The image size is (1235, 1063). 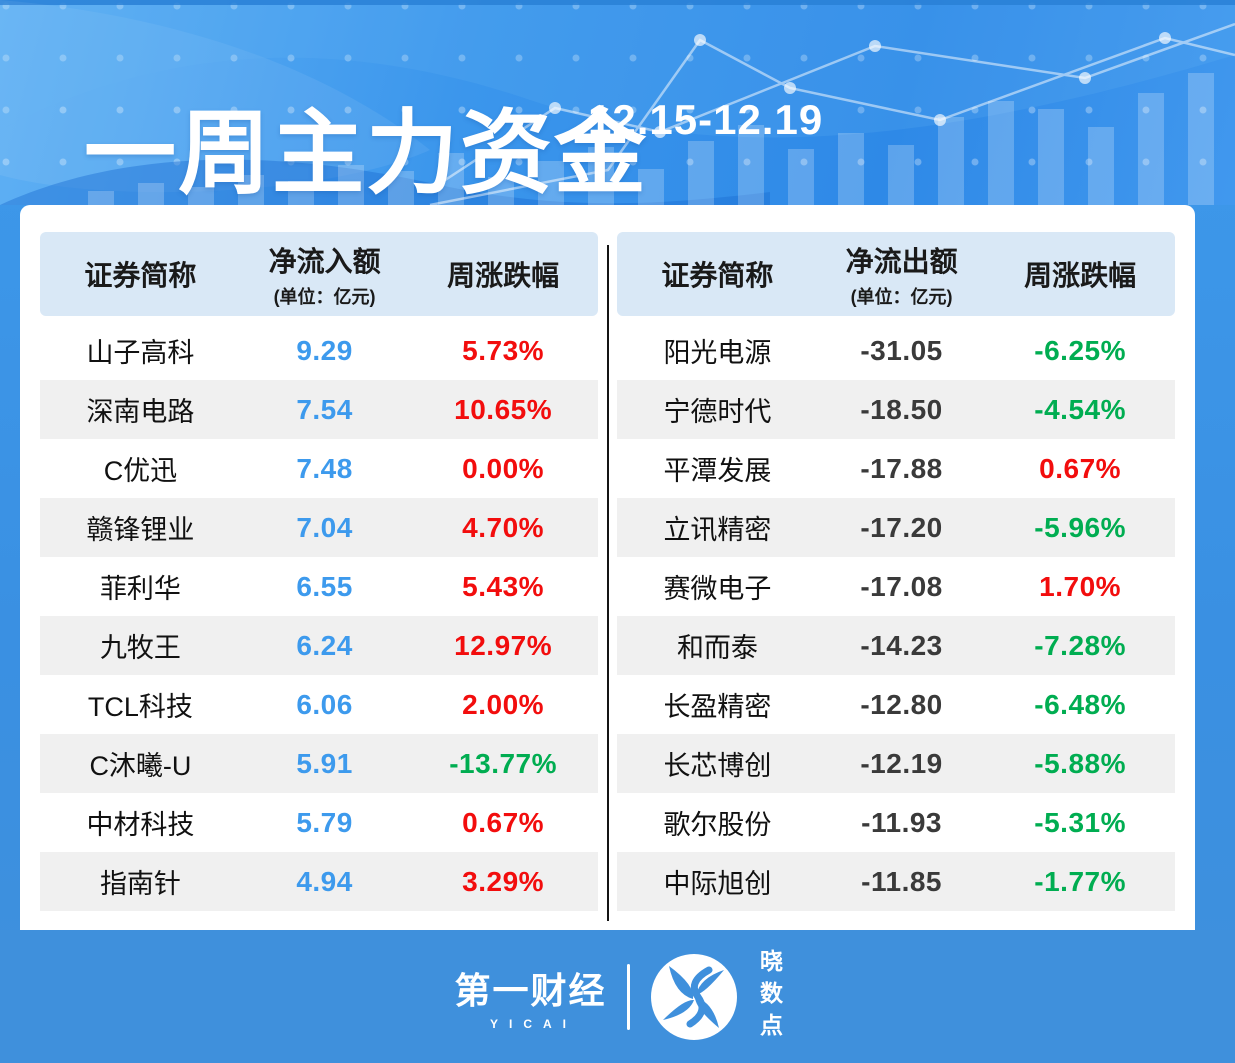 What do you see at coordinates (769, 996) in the screenshot?
I see `xiaoshudian-label: 晓数点` at bounding box center [769, 996].